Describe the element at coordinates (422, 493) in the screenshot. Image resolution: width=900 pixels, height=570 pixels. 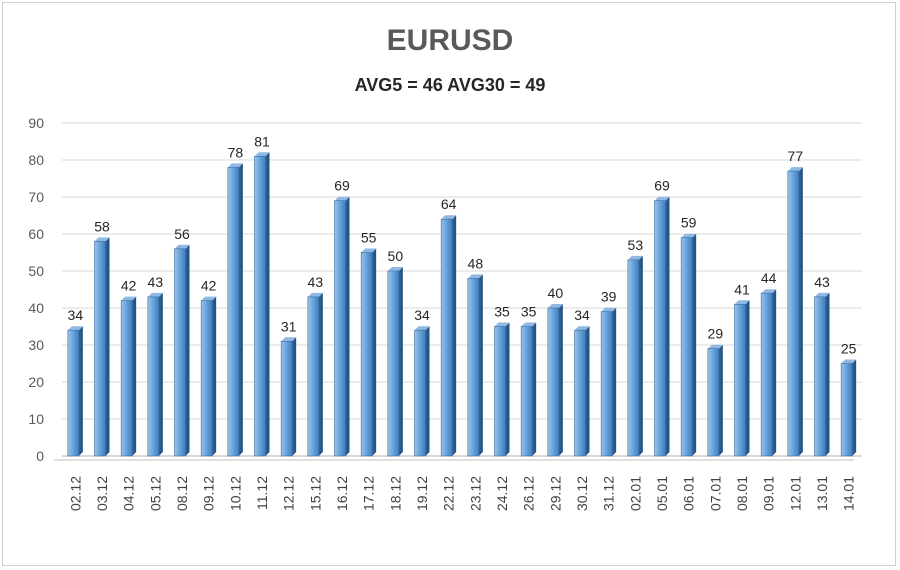
I see `x-tick-label: 19.12` at that location.